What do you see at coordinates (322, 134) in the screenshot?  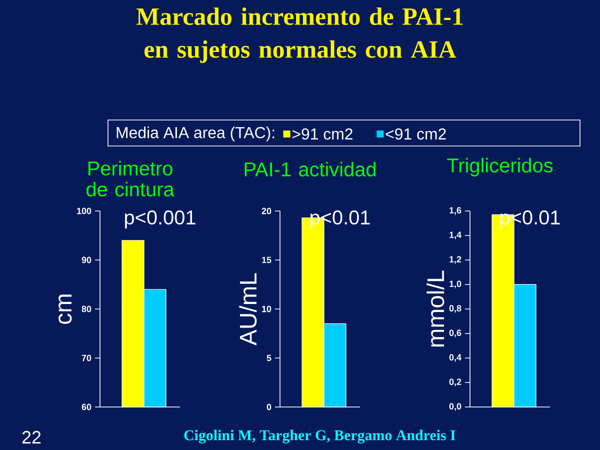 I see `legend-label: >91 cm2` at bounding box center [322, 134].